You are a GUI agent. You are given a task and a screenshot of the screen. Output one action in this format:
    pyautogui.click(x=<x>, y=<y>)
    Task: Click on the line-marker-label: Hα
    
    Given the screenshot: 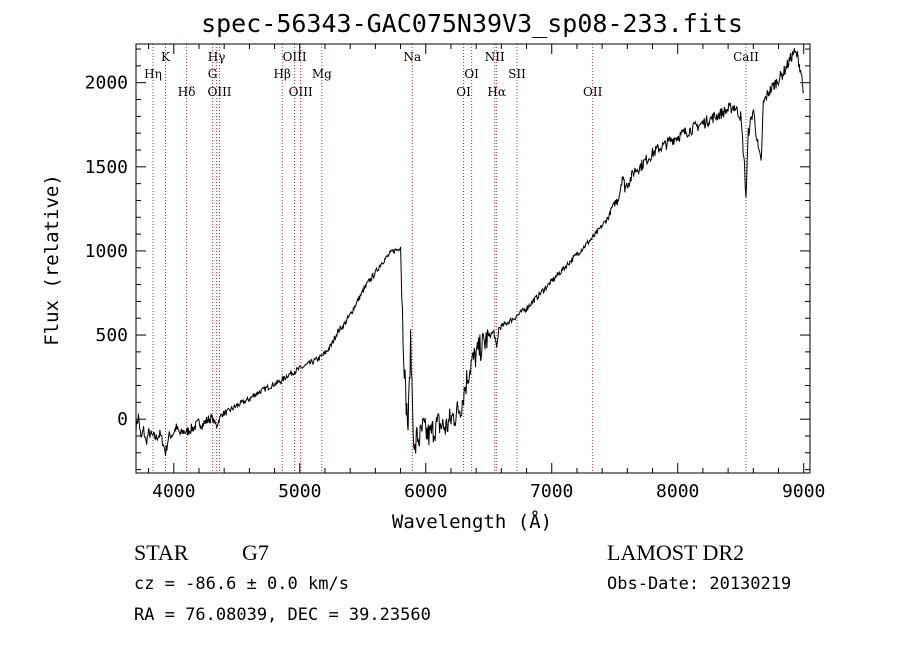 What is the action you would take?
    pyautogui.click(x=496, y=92)
    